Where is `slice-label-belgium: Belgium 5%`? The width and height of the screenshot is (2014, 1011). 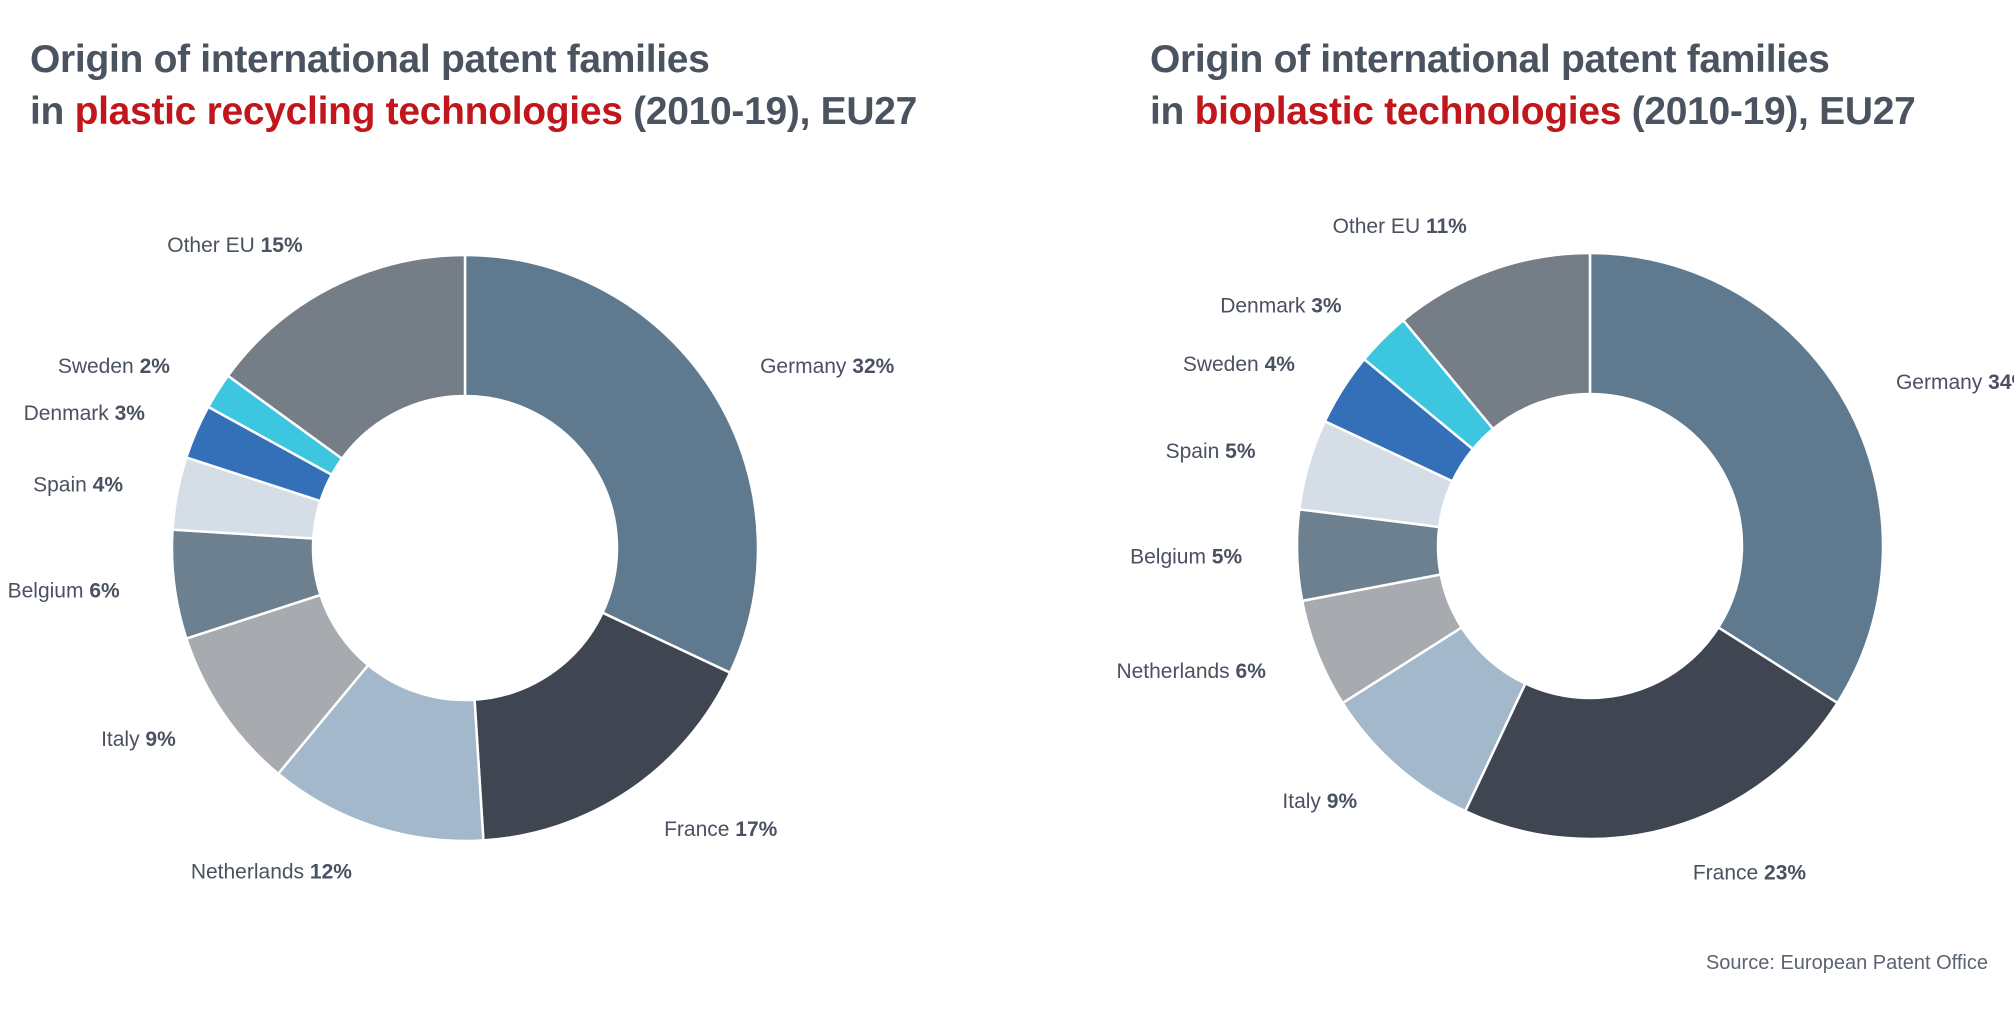 slice-label-belgium: Belgium 5% is located at coordinates (1186, 557).